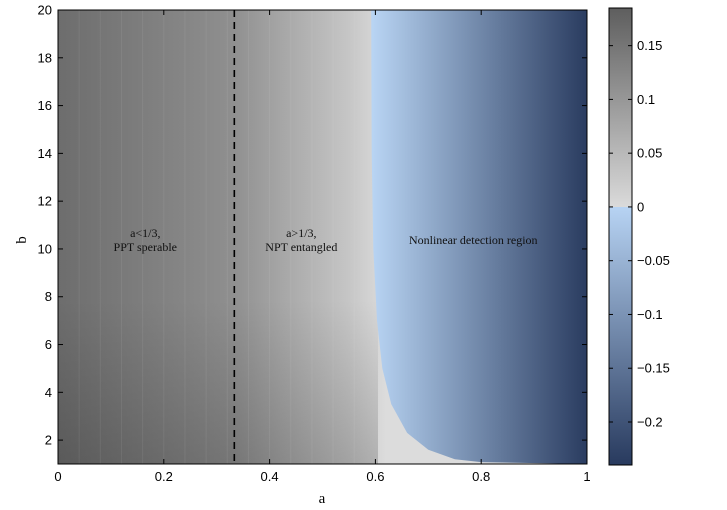  Describe the element at coordinates (481, 476) in the screenshot. I see `x-tick-label: 0.8` at that location.